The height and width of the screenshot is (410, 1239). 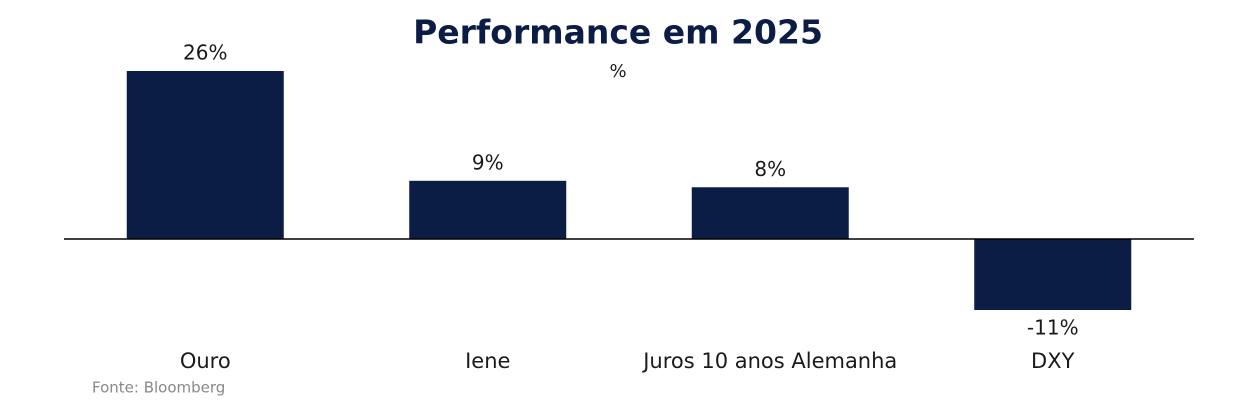 What do you see at coordinates (617, 71) in the screenshot?
I see `chart-subtitle: %` at bounding box center [617, 71].